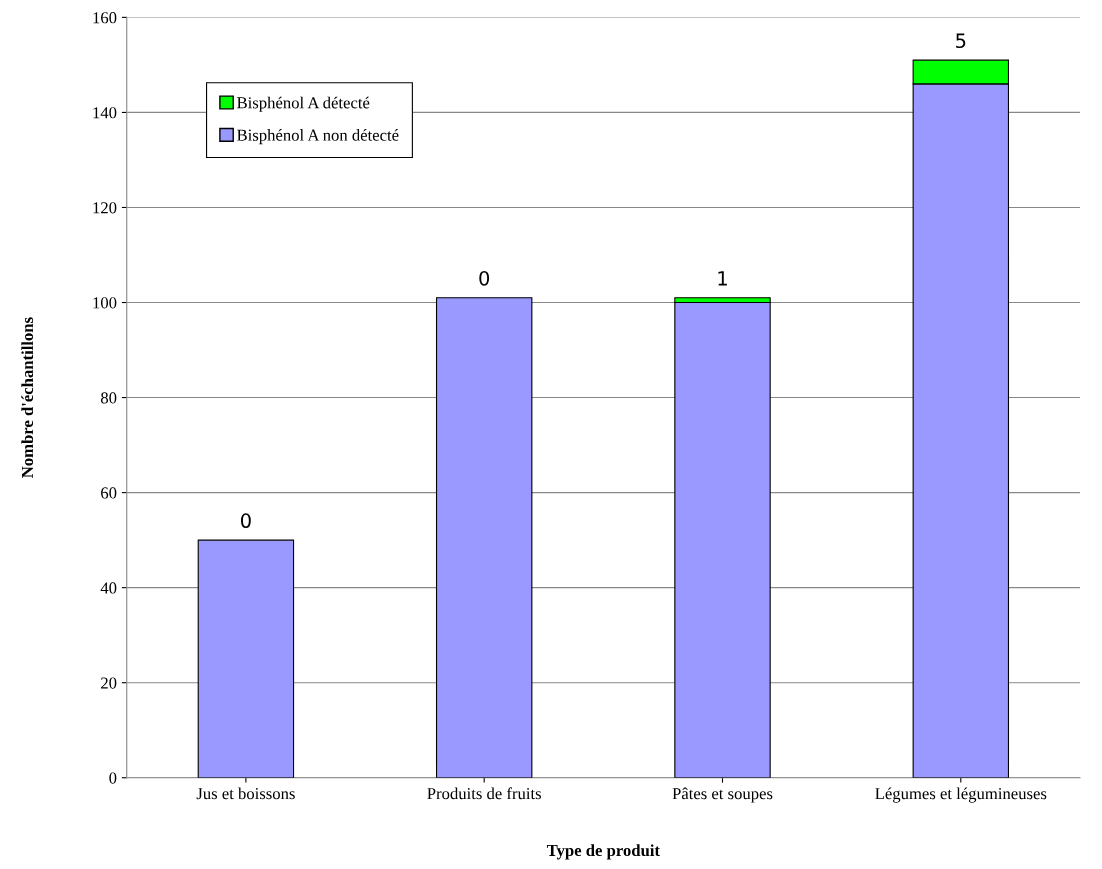 The height and width of the screenshot is (869, 1102). Describe the element at coordinates (961, 795) in the screenshot. I see `x-tick-label: Légumes et légumineuses` at that location.